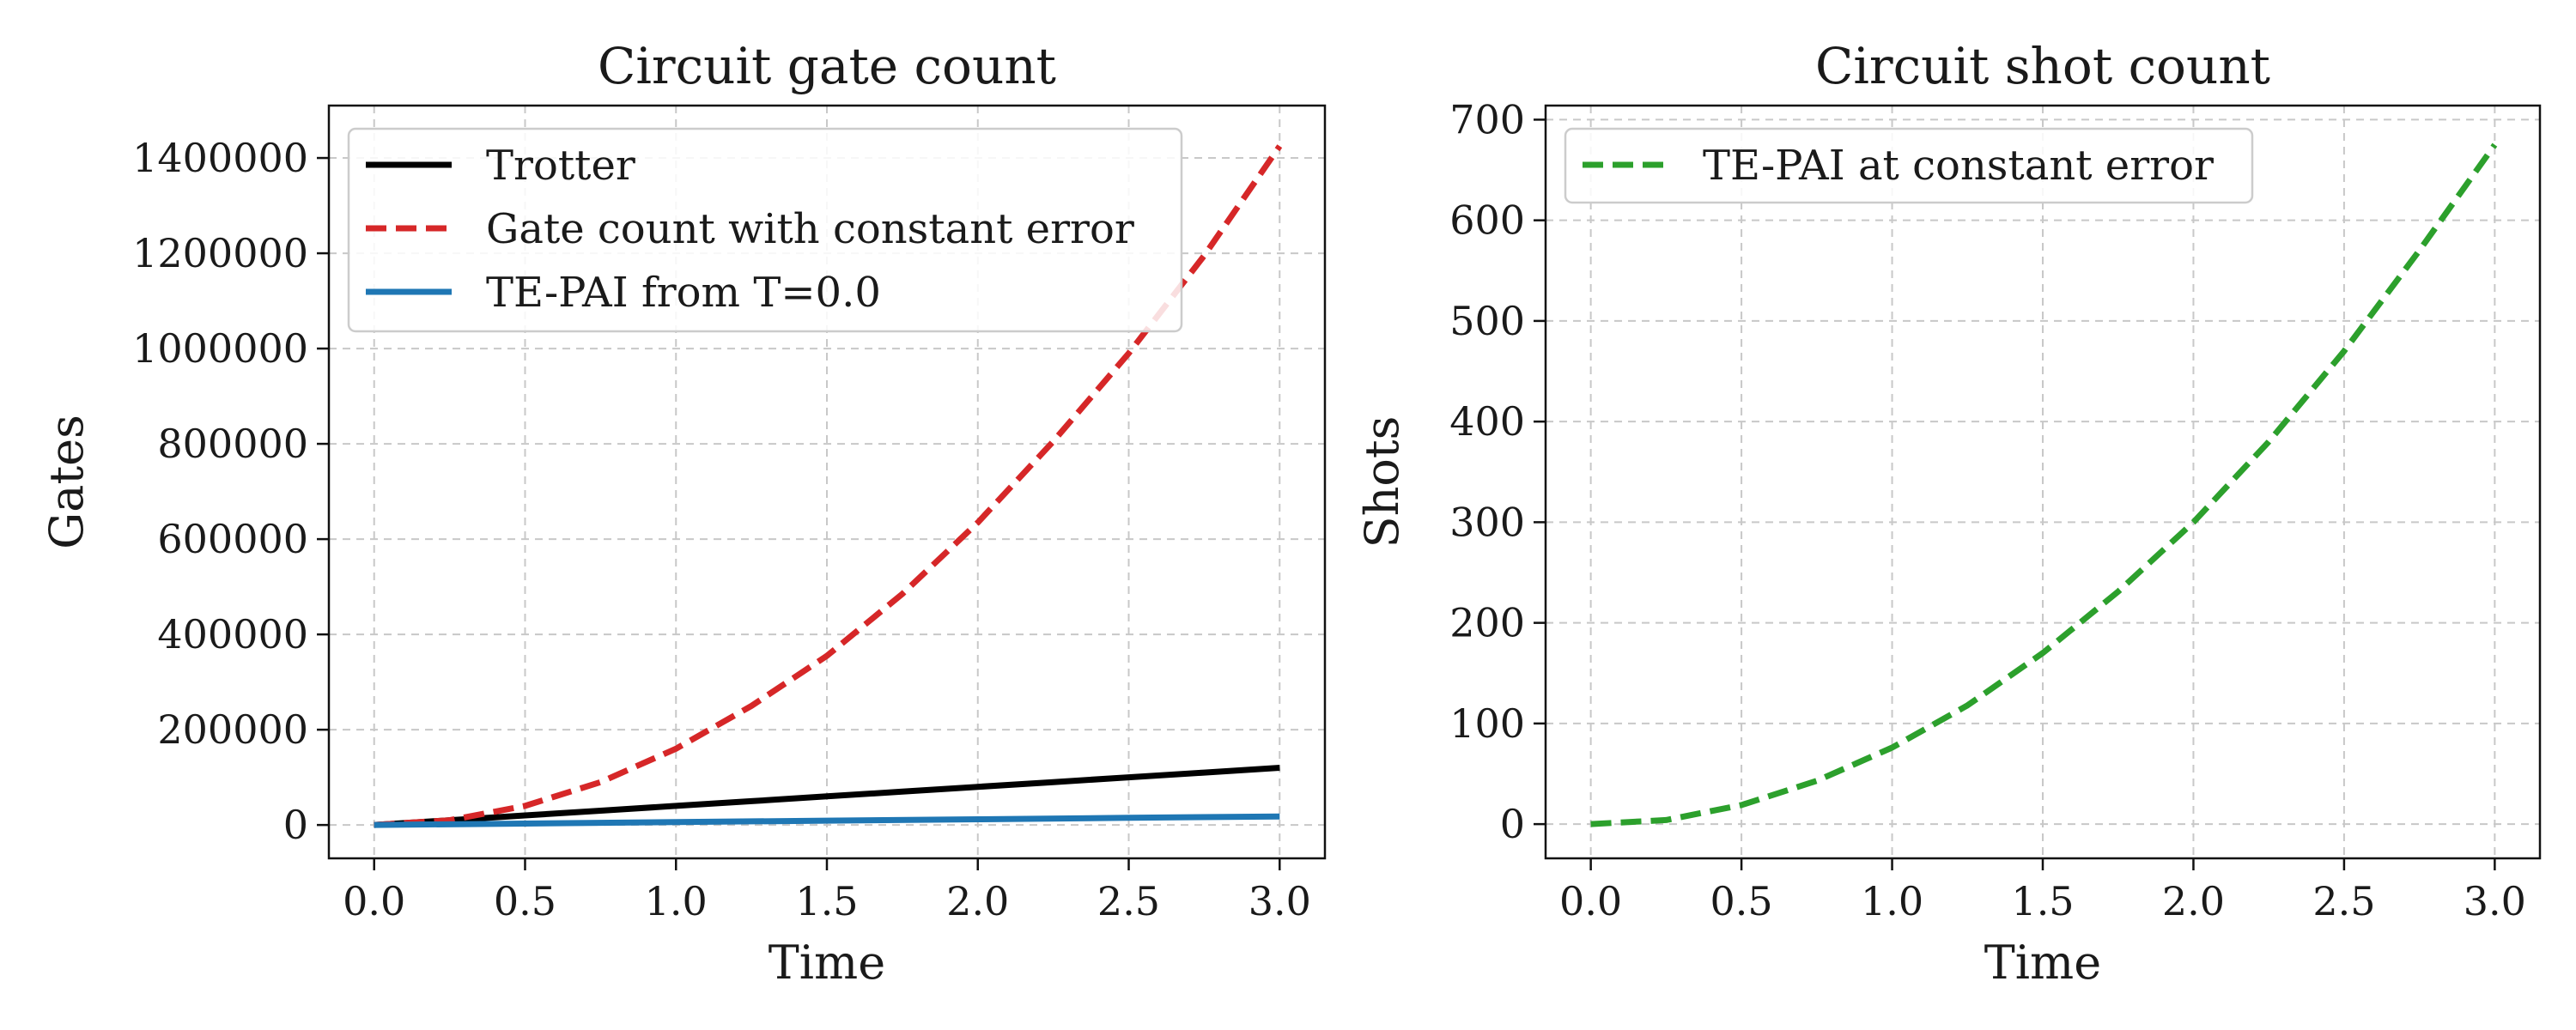 This screenshot has height=1030, width=2576. Describe the element at coordinates (827, 66) in the screenshot. I see `chart-title: Circuit gate count` at that location.